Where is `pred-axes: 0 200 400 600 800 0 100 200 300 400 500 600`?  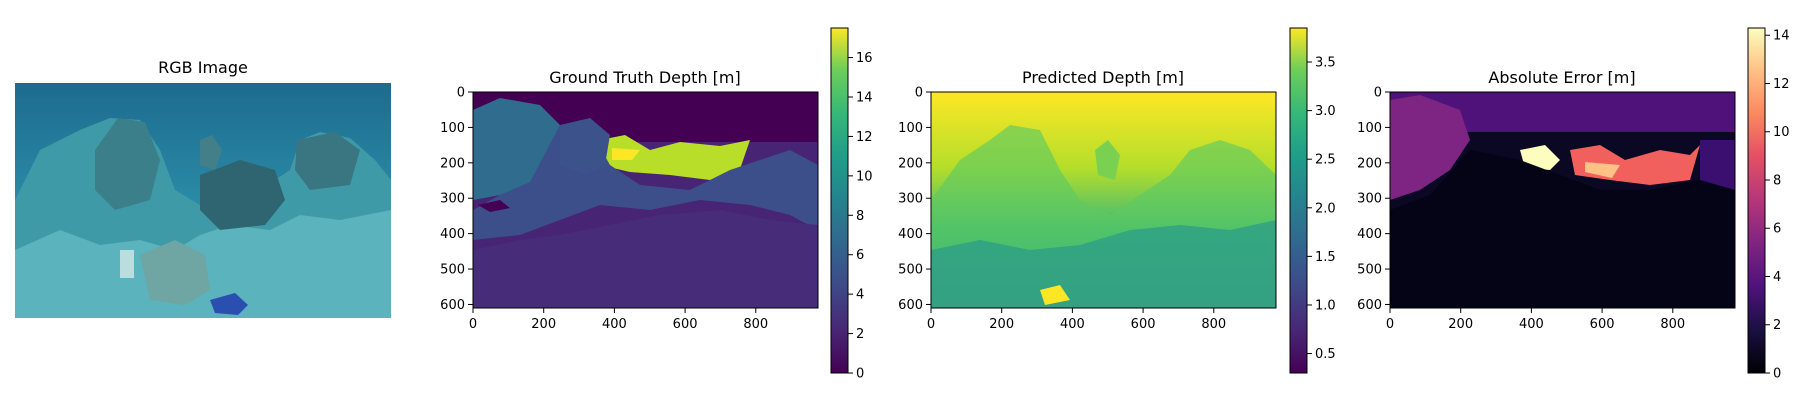
pred-axes: 0 200 400 600 800 0 100 200 300 400 500 600 is located at coordinates (1062, 209).